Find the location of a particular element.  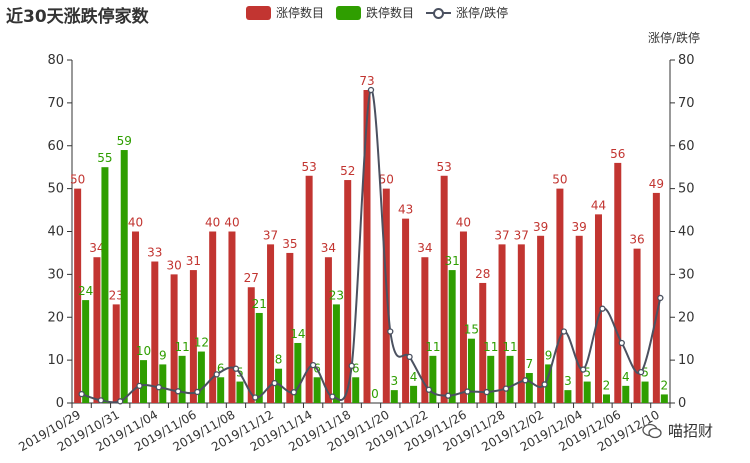

legend-item-limit-up: 涨停数目 is located at coordinates (285, 12).